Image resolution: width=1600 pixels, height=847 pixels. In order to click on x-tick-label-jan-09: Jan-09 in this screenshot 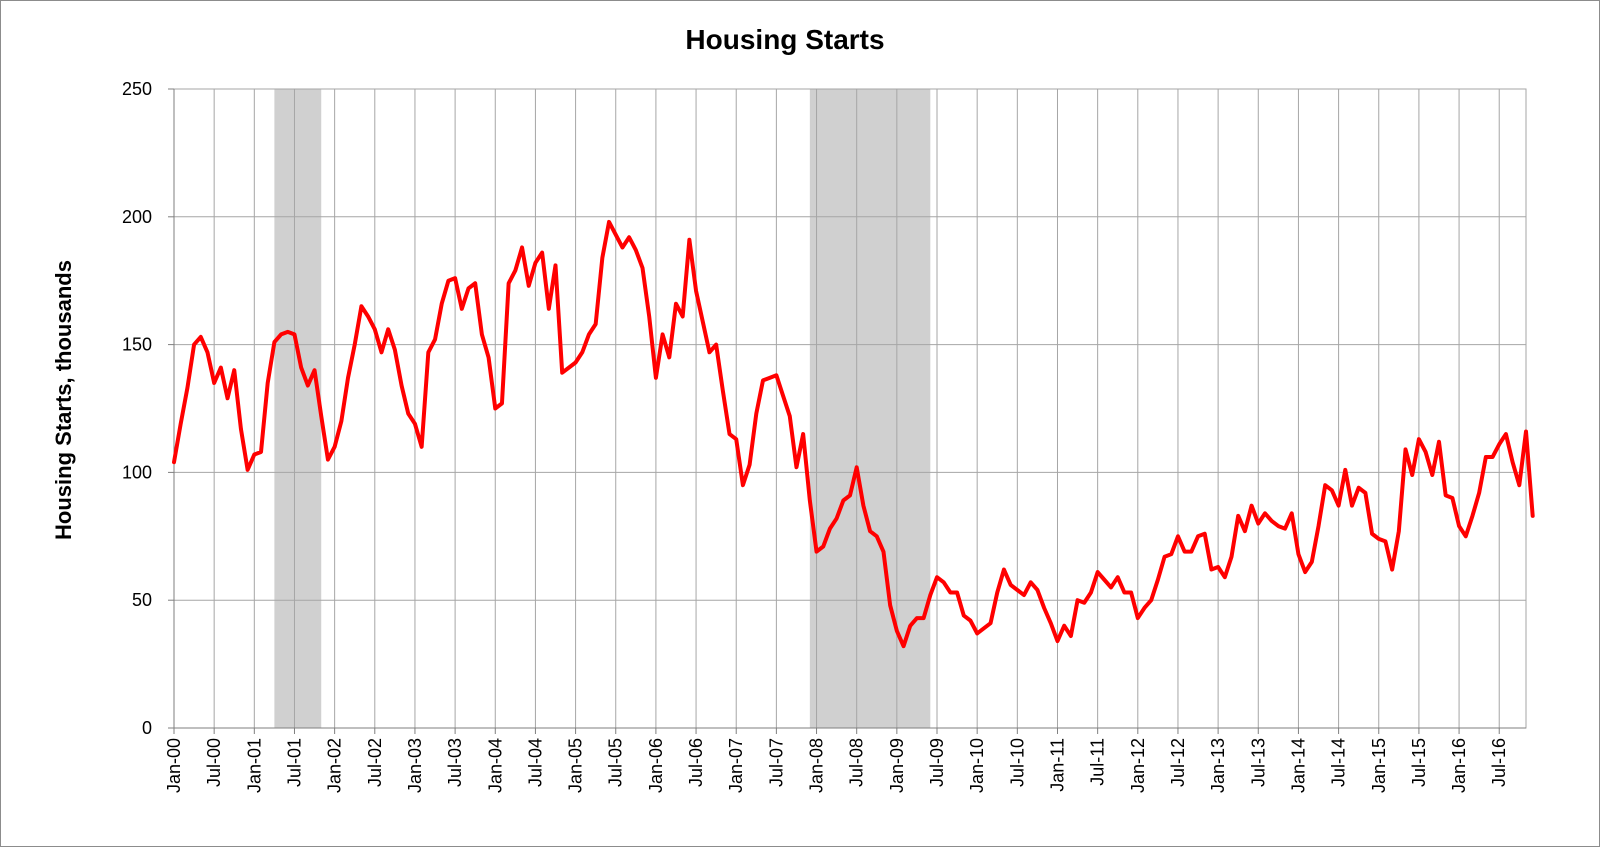, I will do `click(897, 765)`.